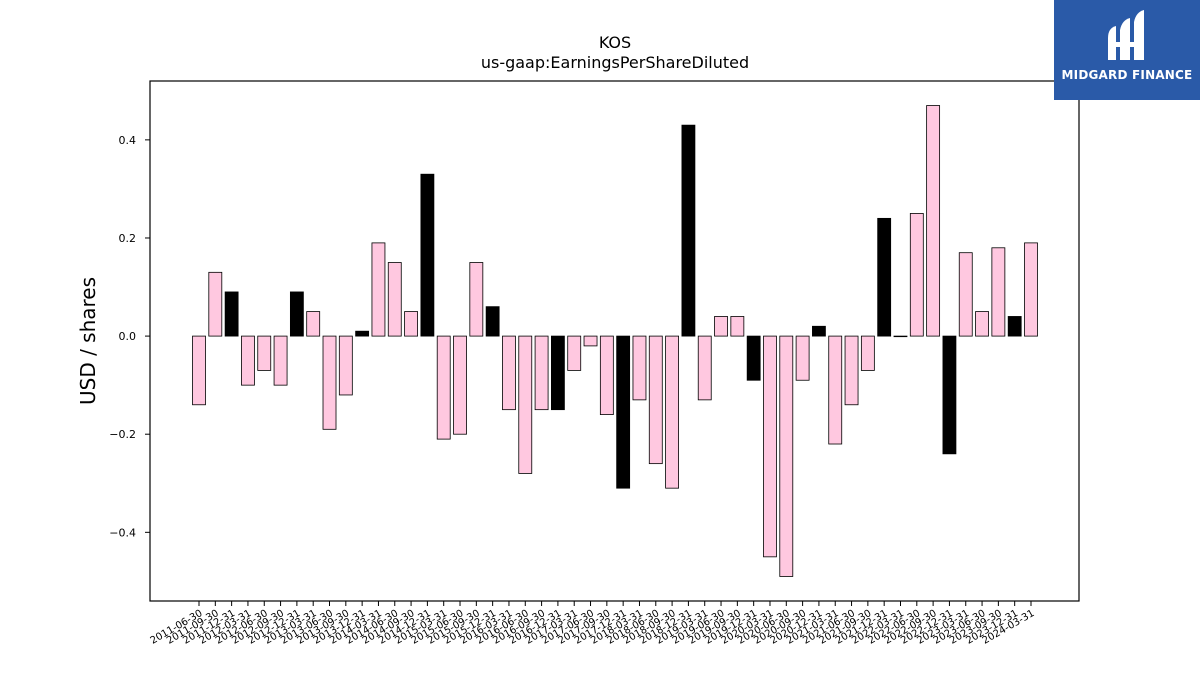 The height and width of the screenshot is (675, 1200). I want to click on y-ticks-group: −0.4 −0.2 0.0 0.2 0.4, so click(129, 336).